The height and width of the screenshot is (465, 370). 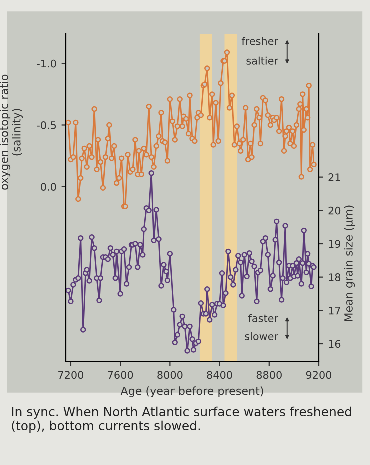 I want to click on x-tick-label: 8800, so click(x=269, y=375).